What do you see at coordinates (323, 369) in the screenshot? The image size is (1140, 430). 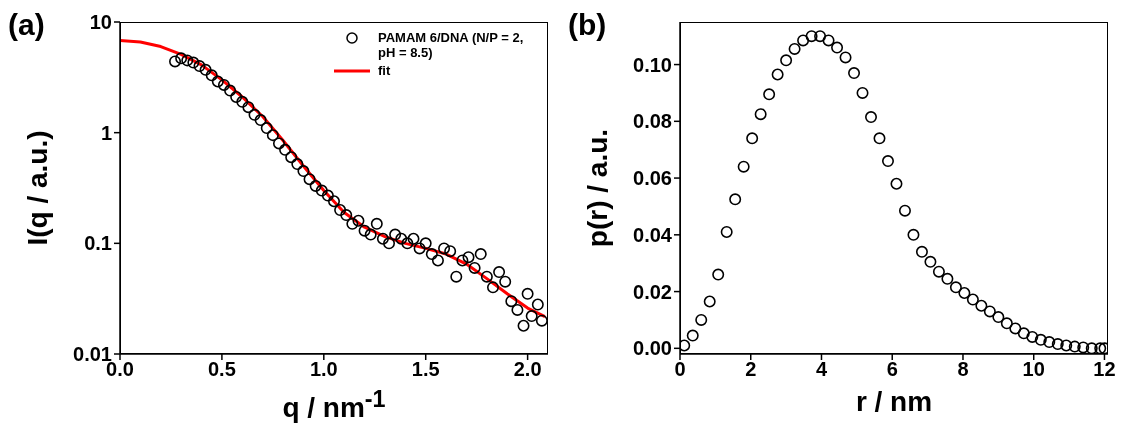 I see `x-tick-label: 1.0` at bounding box center [323, 369].